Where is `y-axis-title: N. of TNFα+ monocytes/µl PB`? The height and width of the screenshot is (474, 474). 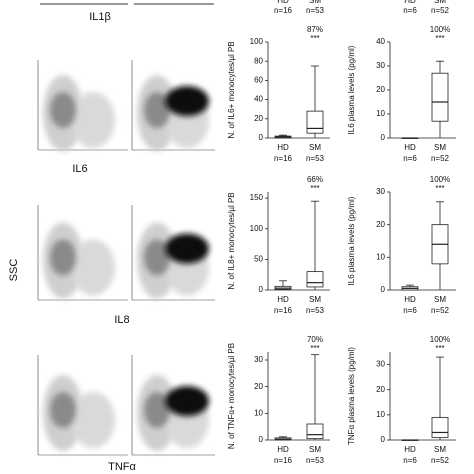 y-axis-title: N. of TNFα+ monocytes/µl PB is located at coordinates (231, 396).